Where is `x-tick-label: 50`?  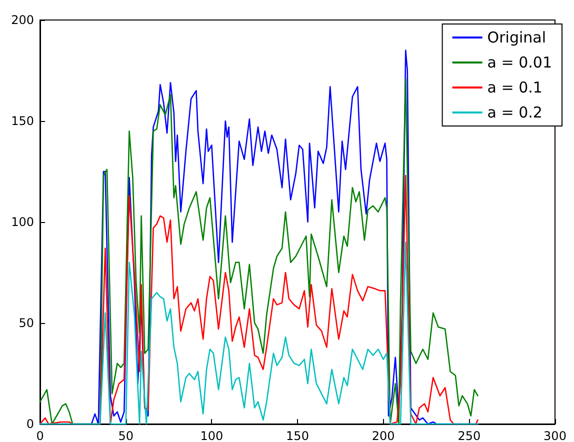
x-tick-label: 50 is located at coordinates (126, 435).